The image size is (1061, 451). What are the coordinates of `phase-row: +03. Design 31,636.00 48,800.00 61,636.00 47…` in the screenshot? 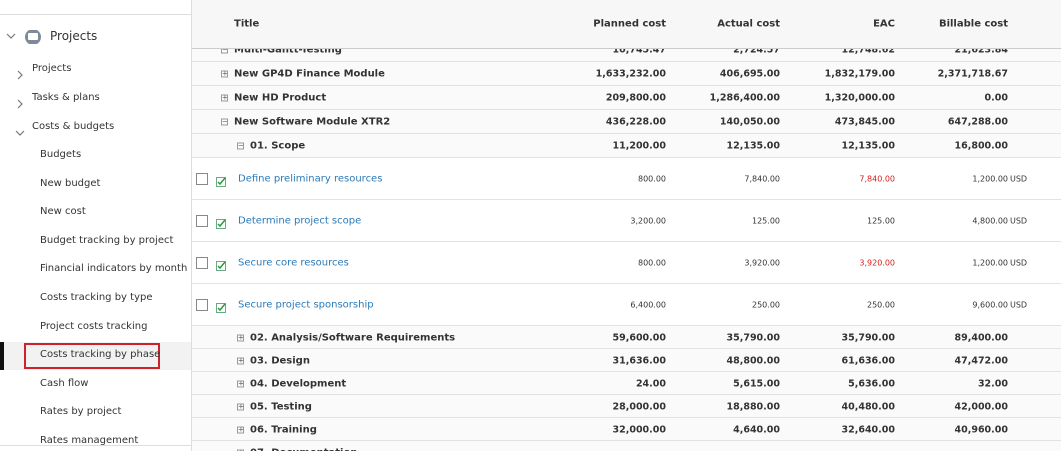 It's located at (626, 360).